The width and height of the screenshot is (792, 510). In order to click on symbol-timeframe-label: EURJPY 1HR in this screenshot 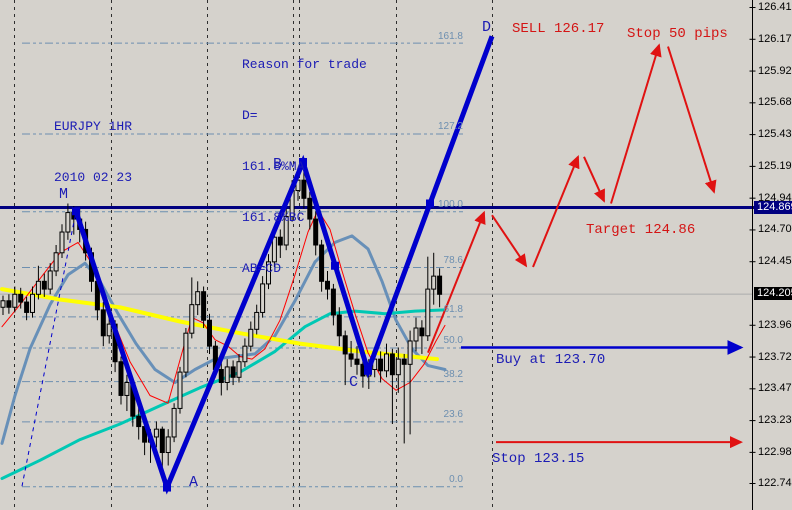, I will do `click(93, 126)`.